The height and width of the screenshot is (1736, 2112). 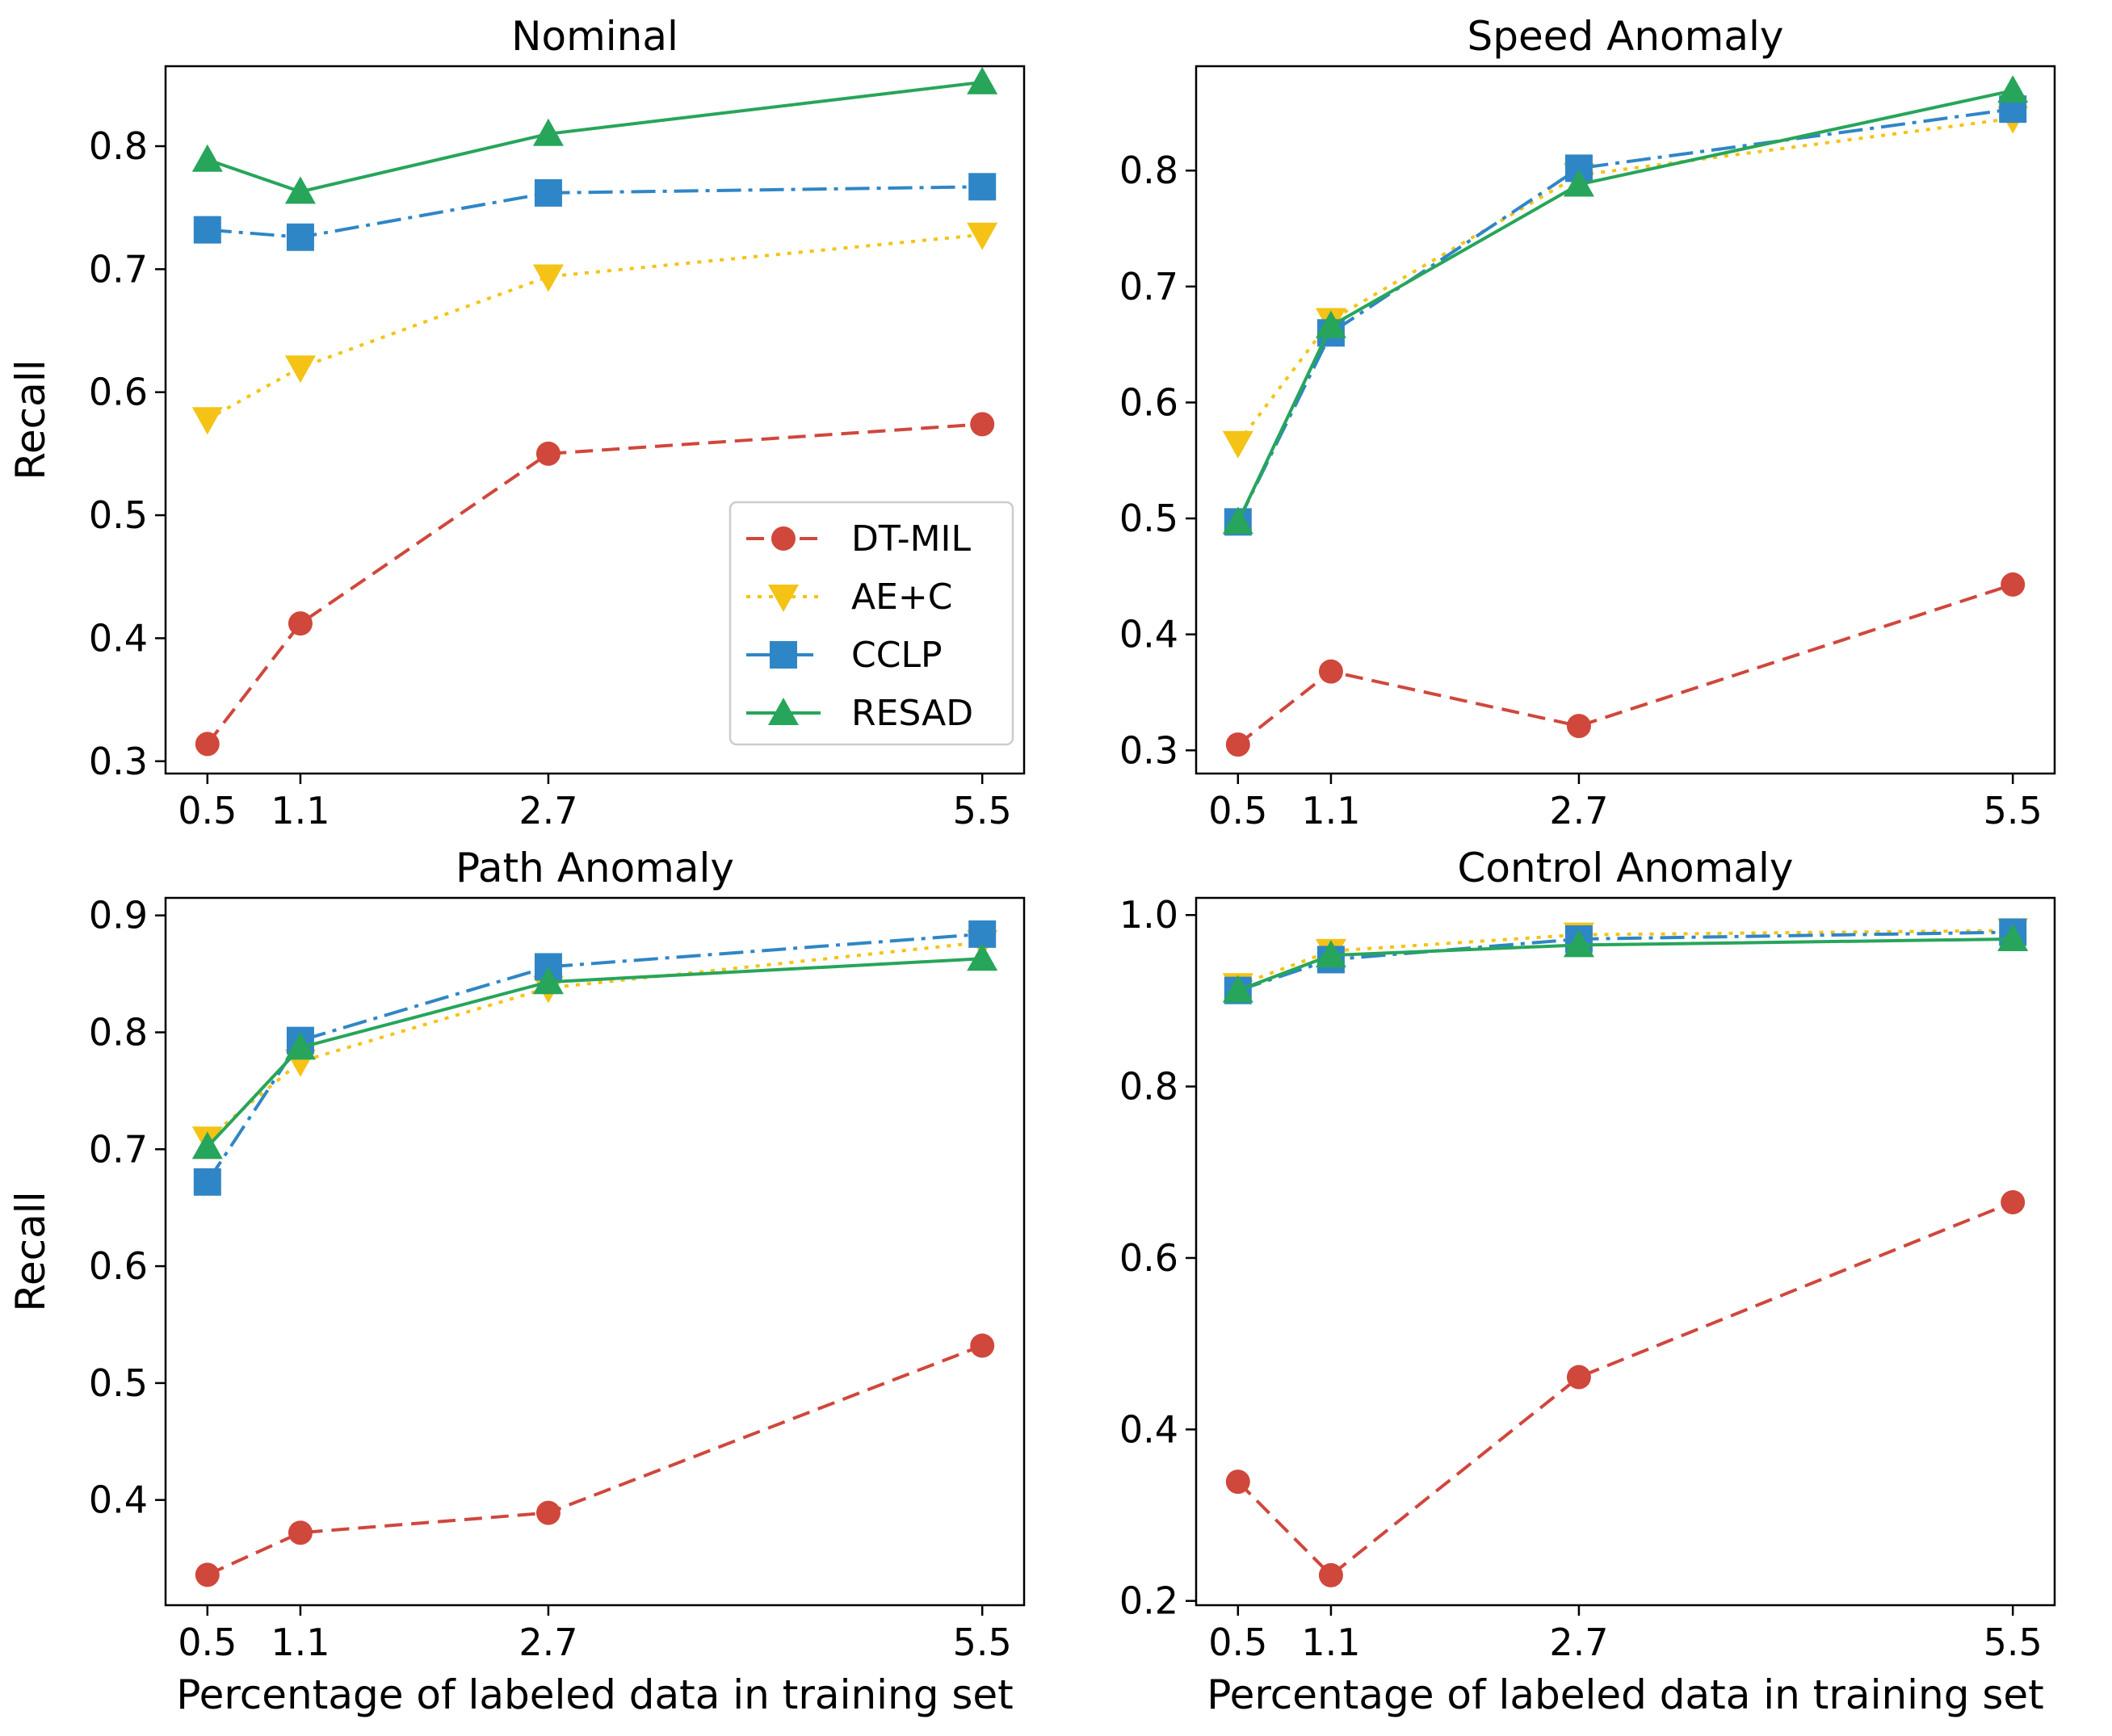 I want to click on y-tick-label: 1.0, so click(x=1149, y=915).